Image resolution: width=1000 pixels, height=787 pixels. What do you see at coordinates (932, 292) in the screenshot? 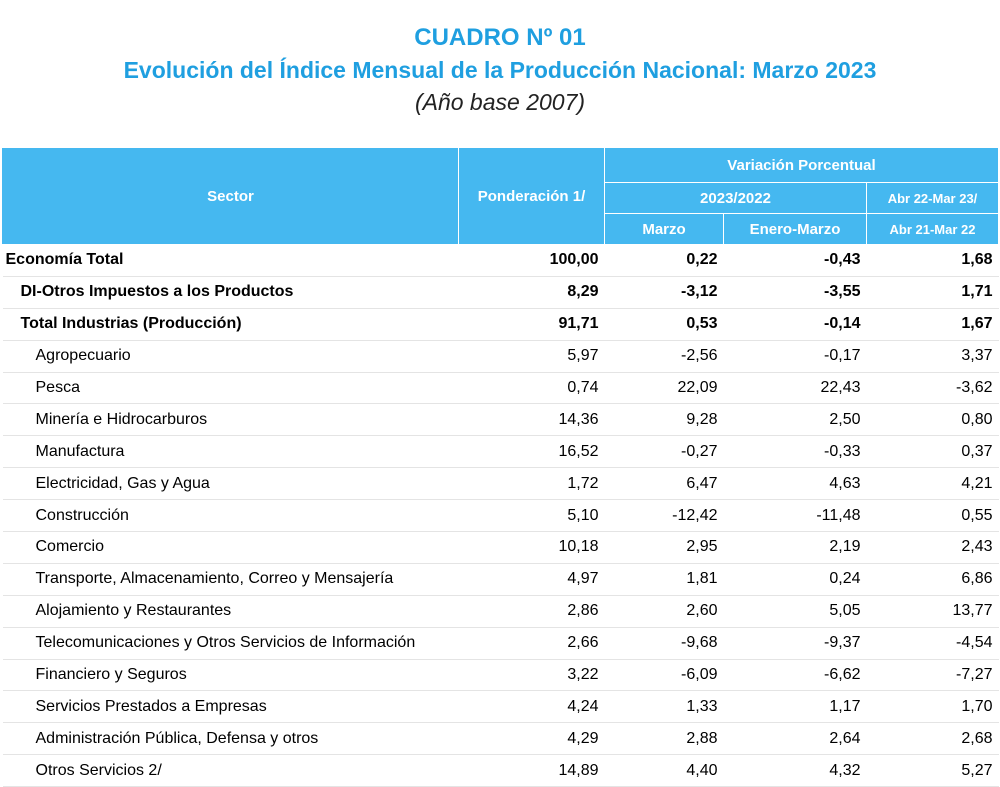
I see `anual-cell: 1,71` at bounding box center [932, 292].